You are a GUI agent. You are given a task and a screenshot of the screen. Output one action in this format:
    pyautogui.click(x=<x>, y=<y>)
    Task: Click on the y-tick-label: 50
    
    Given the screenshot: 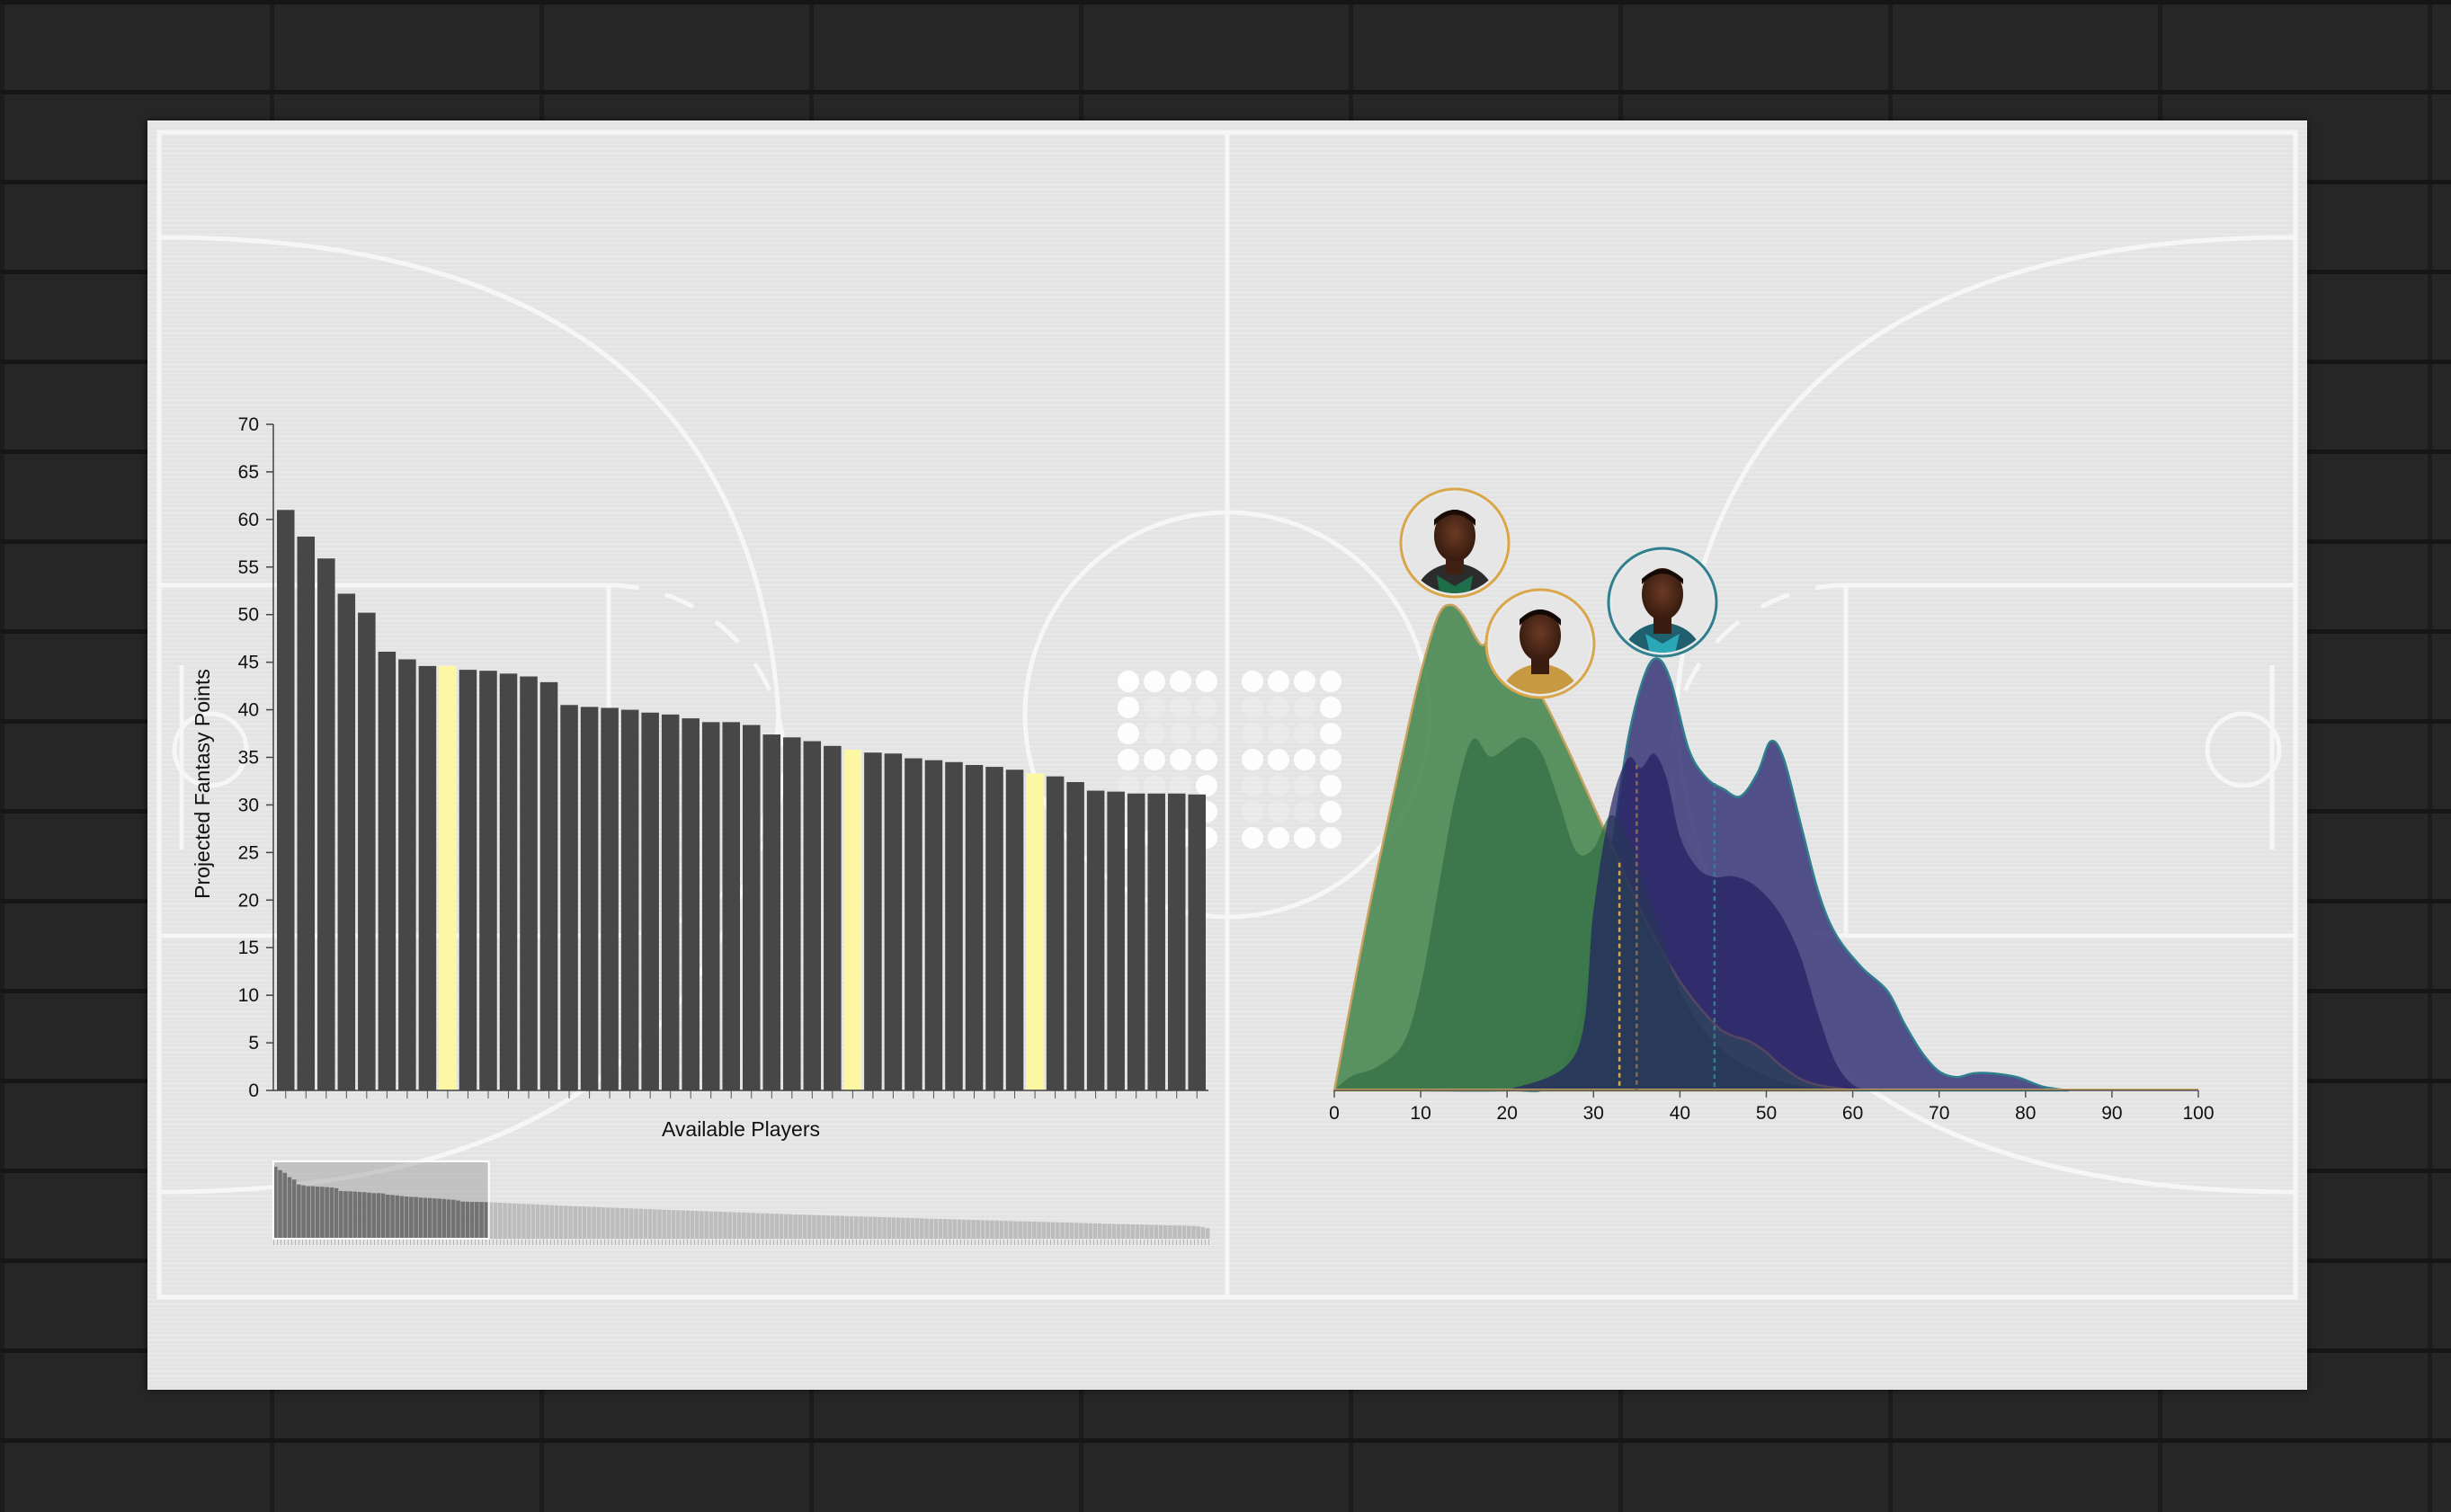 What is the action you would take?
    pyautogui.click(x=248, y=615)
    